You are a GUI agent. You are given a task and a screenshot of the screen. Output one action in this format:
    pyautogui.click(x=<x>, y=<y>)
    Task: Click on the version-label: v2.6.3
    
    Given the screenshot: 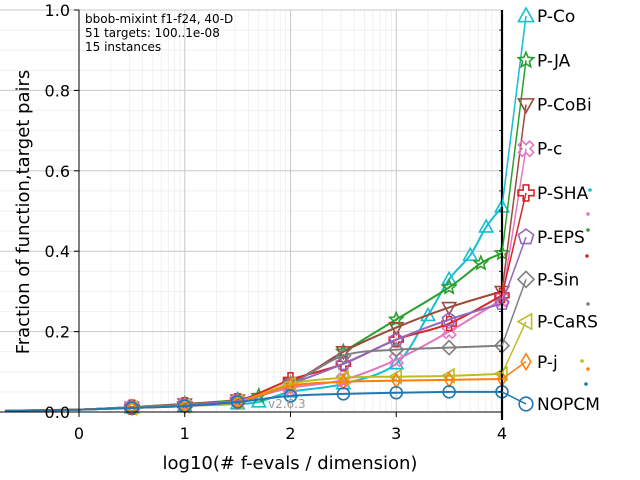 What is the action you would take?
    pyautogui.click(x=287, y=404)
    